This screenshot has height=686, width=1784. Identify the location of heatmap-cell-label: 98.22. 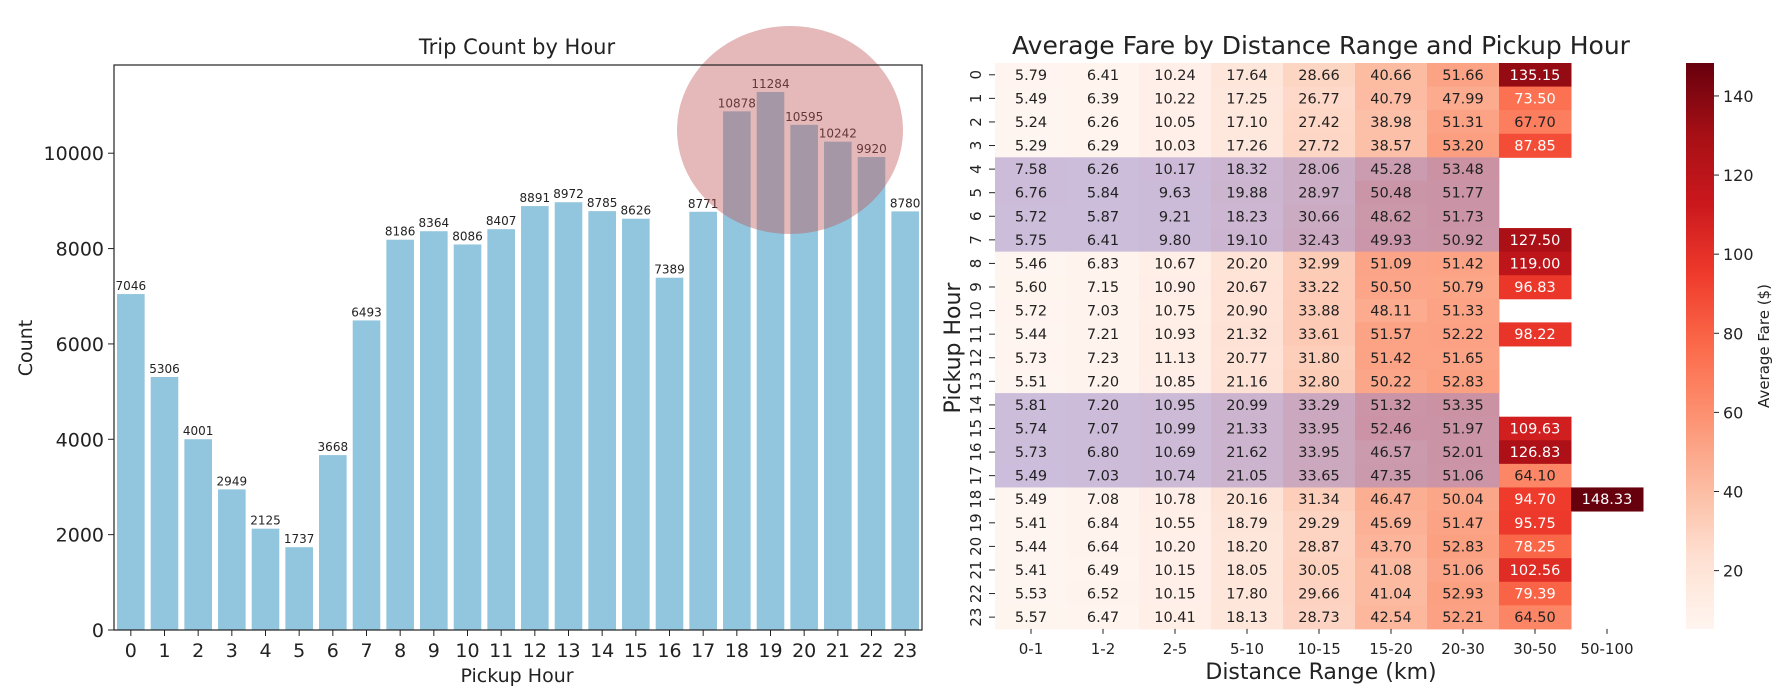
(1535, 335).